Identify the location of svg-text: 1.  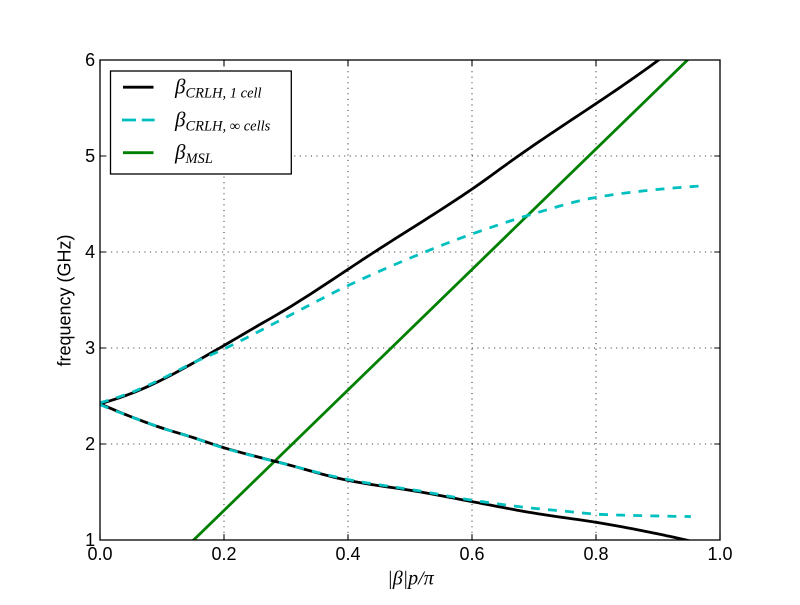
(90, 540).